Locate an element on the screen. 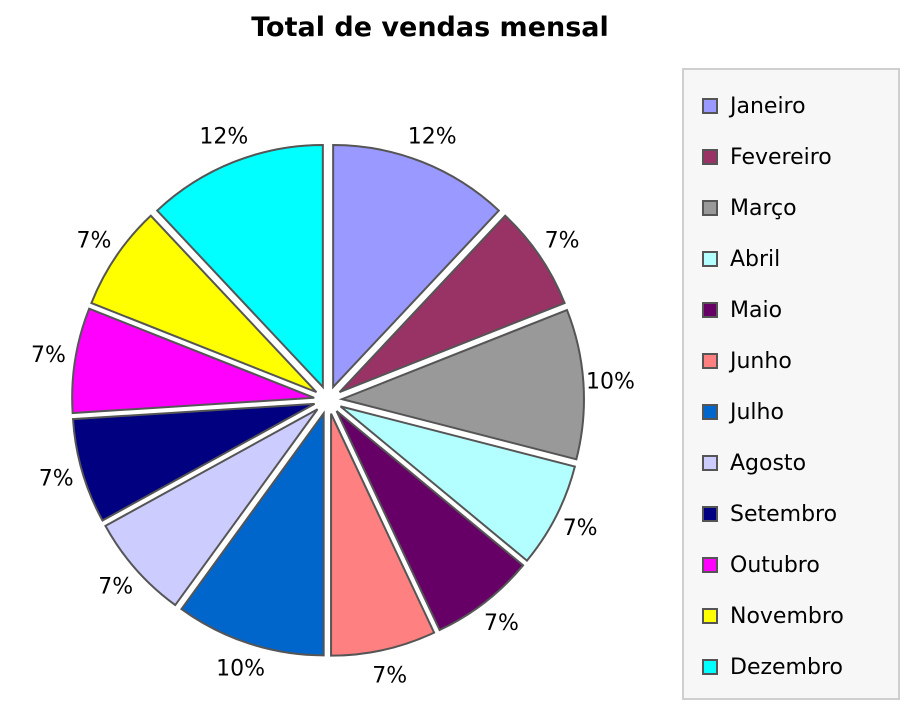  slice-label-setembro: 7% is located at coordinates (56, 478).